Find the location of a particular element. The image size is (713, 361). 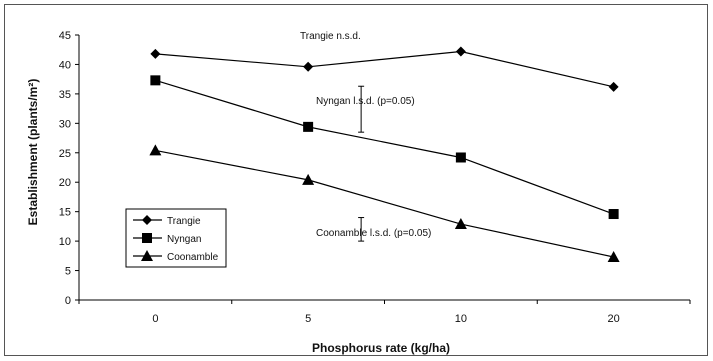

x-tick-label: 10 is located at coordinates (461, 319).